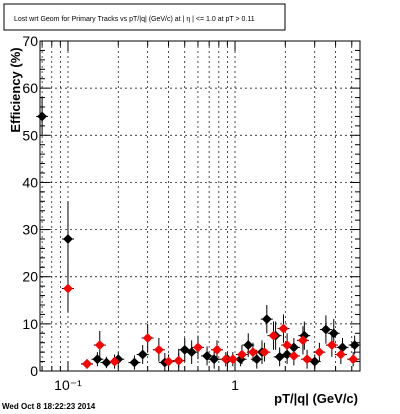 The image size is (400, 414). What do you see at coordinates (34, 371) in the screenshot?
I see `y-tick-label: 0` at bounding box center [34, 371].